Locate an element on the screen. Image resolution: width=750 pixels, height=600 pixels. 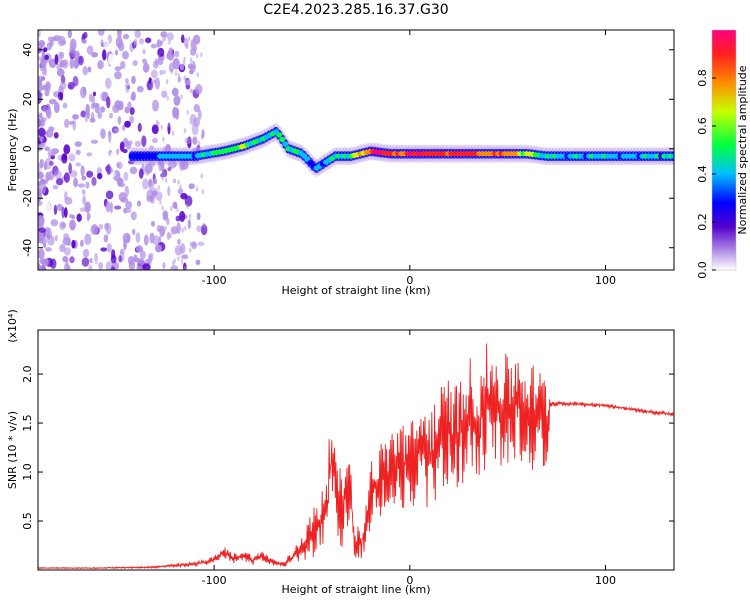
y-tick-label: 0 is located at coordinates (27, 148).